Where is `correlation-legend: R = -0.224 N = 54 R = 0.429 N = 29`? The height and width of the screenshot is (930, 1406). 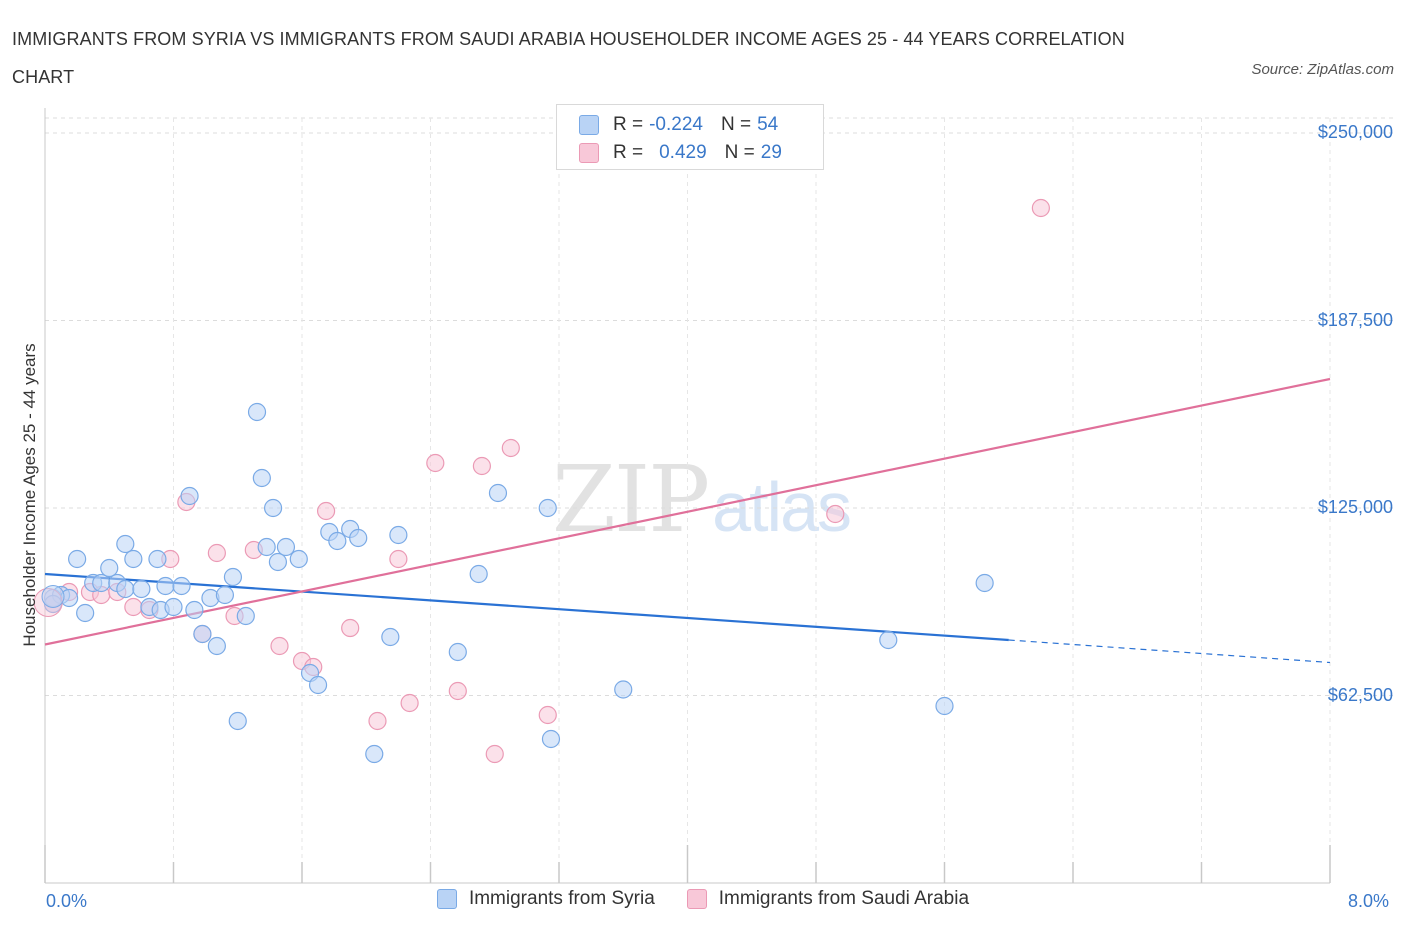
correlation-legend: R = -0.224 N = 54 R = 0.429 N = 29 is located at coordinates (690, 137).